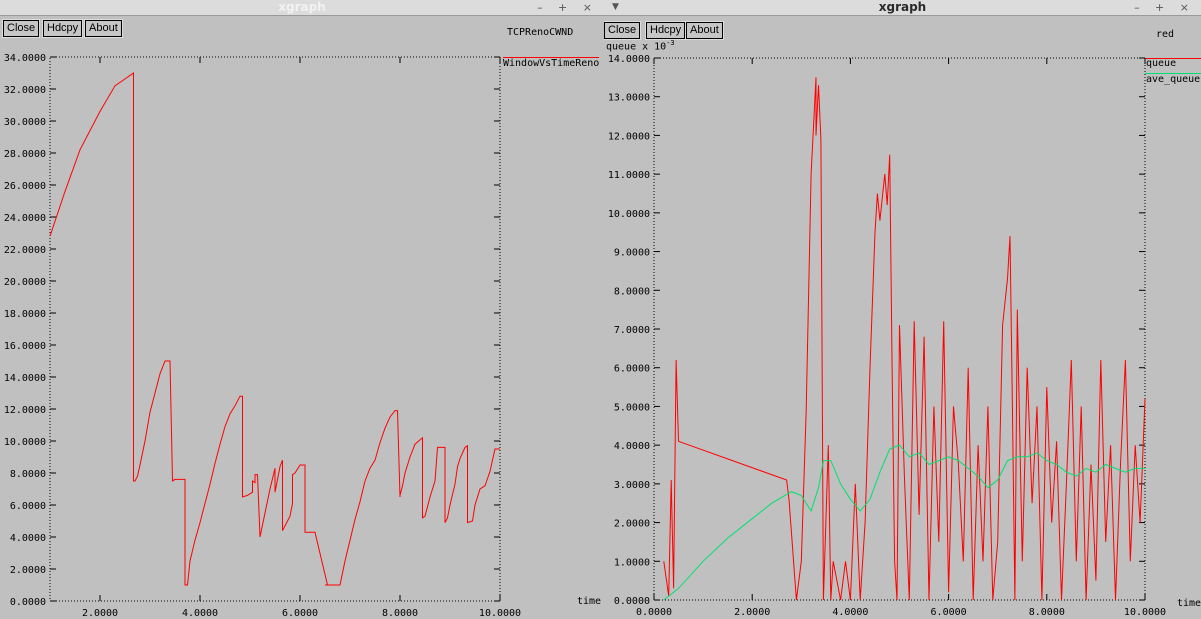 The height and width of the screenshot is (619, 1201). I want to click on y-tick-label: 30.0000, so click(25, 122).